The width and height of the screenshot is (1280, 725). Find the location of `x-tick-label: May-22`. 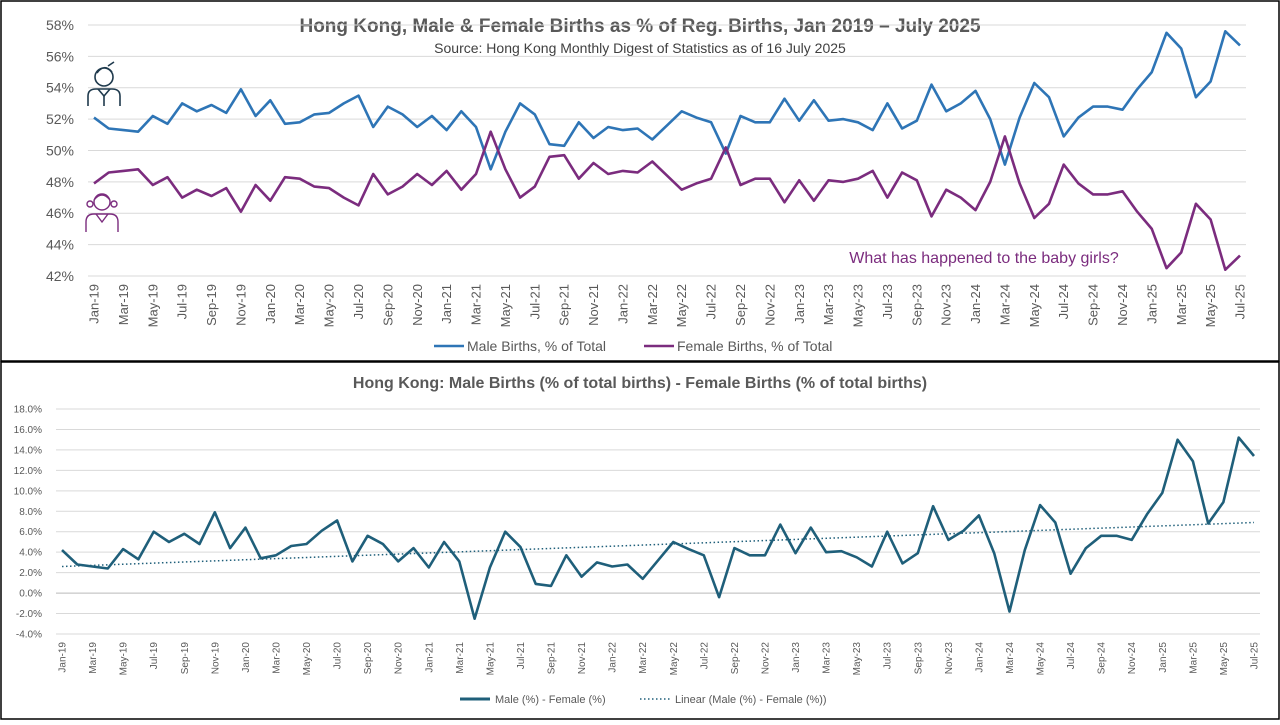

x-tick-label: May-22 is located at coordinates (674, 659).